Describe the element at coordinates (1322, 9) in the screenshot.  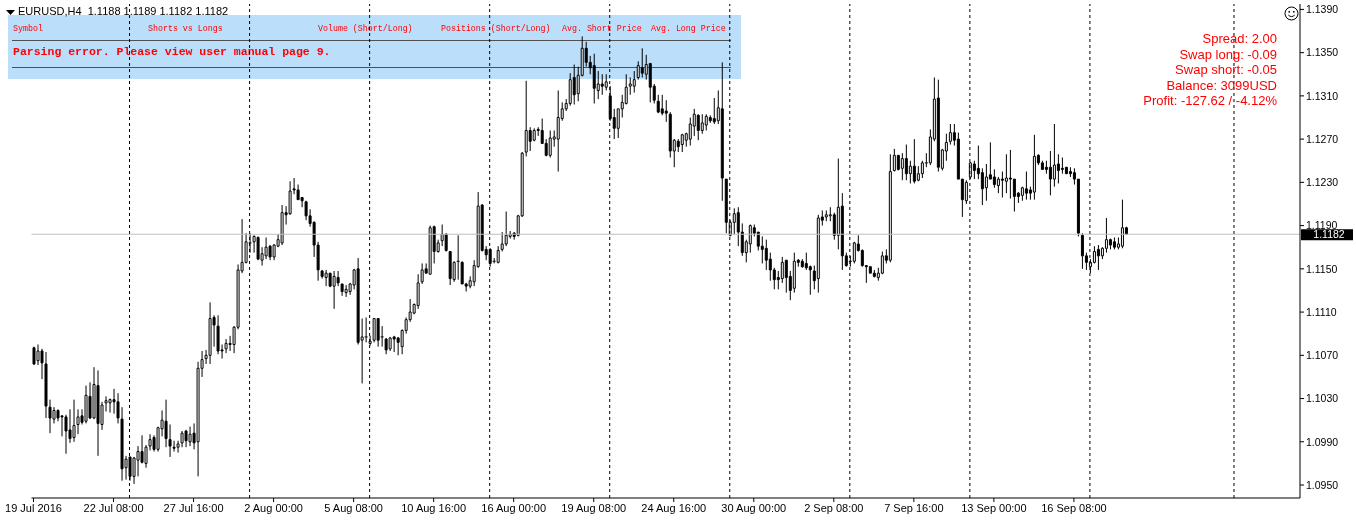
I see `y-tick-label: 1.1390` at that location.